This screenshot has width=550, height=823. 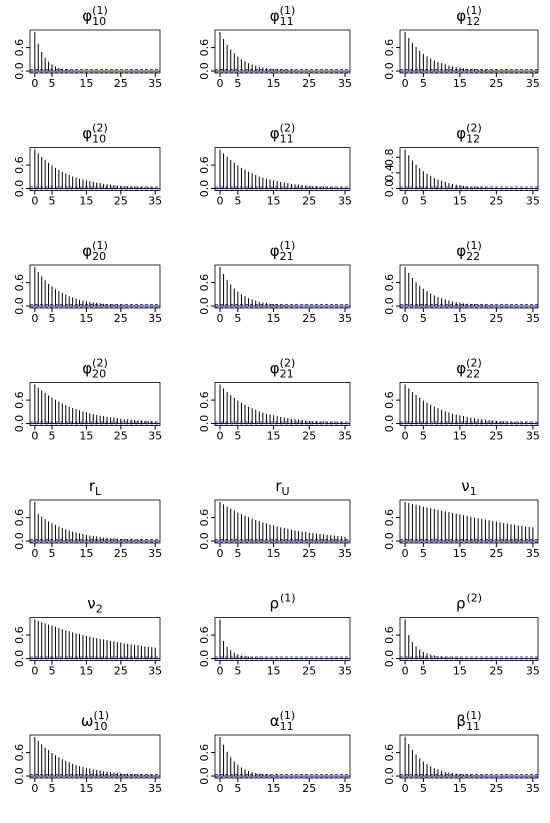 What do you see at coordinates (286, 491) in the screenshot?
I see `title-subscript: U` at bounding box center [286, 491].